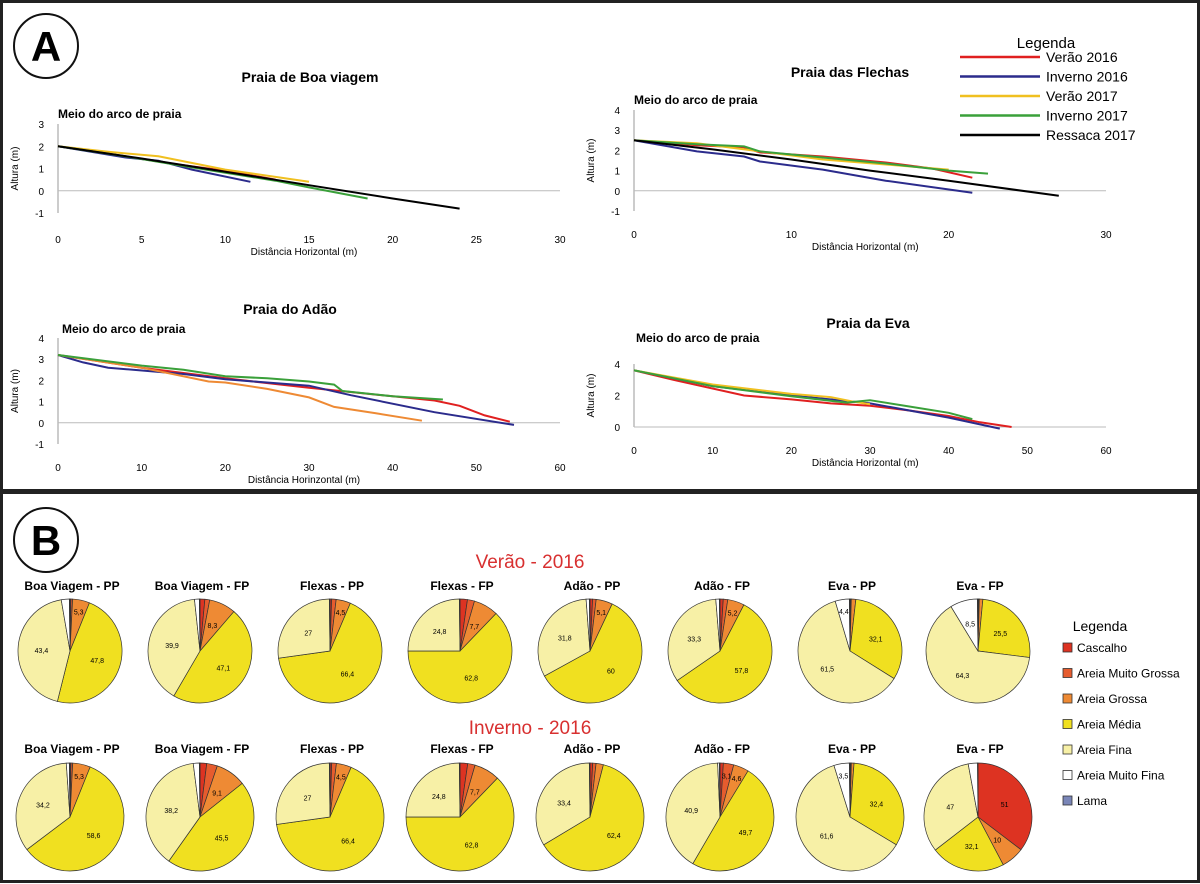 The height and width of the screenshot is (884, 1200). What do you see at coordinates (1087, 77) in the screenshot?
I see `legend-a-label: Inverno 2016` at bounding box center [1087, 77].